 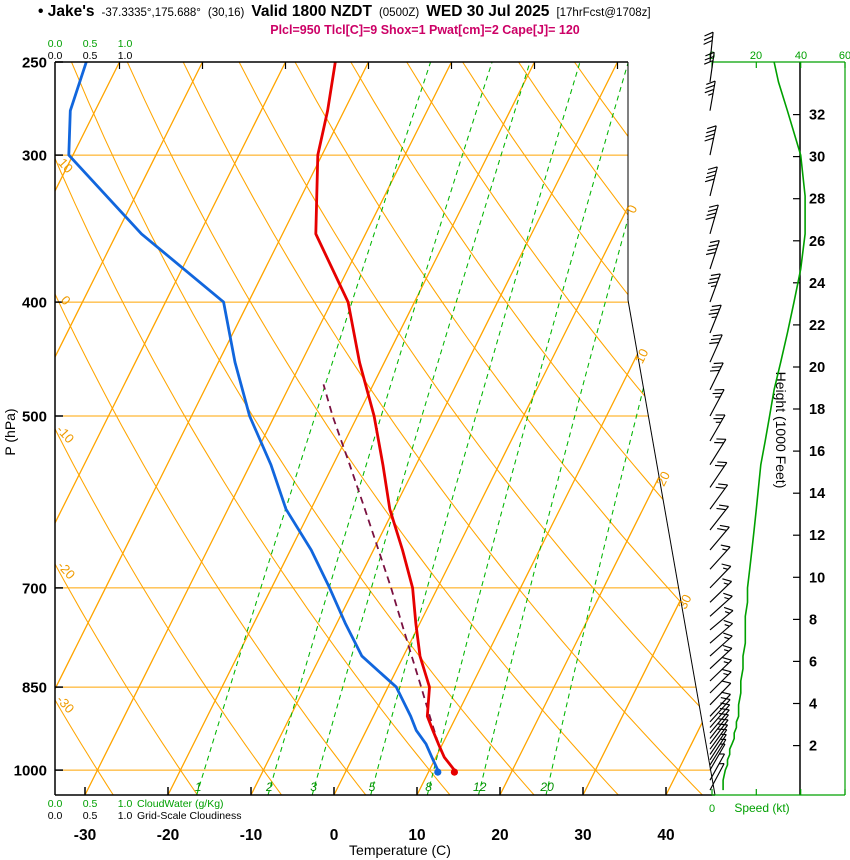 I want to click on mixing-ratio-label: 1, so click(x=198, y=787).